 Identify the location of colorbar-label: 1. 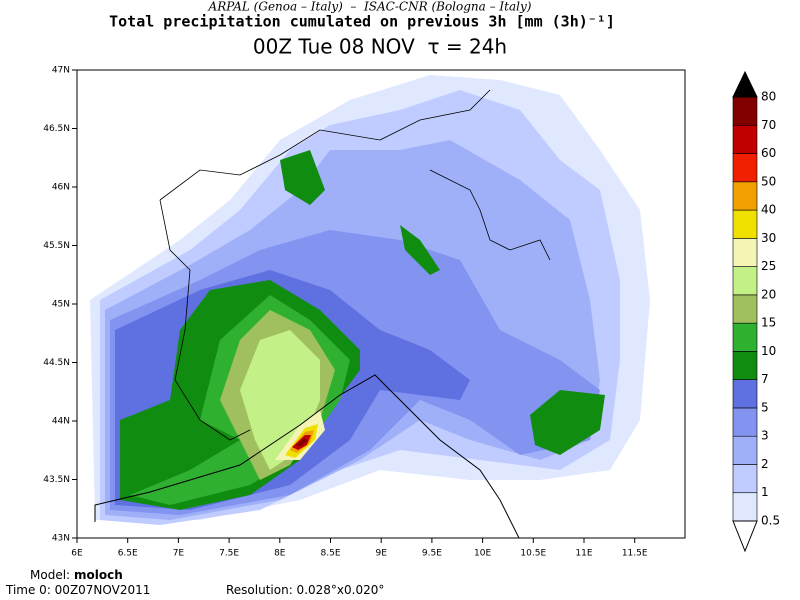
(765, 492).